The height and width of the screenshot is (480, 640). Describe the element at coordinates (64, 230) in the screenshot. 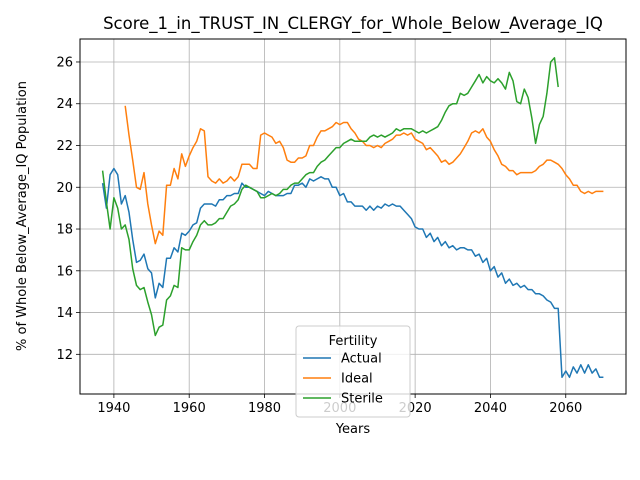

I see `y-tick-label: 18` at that location.